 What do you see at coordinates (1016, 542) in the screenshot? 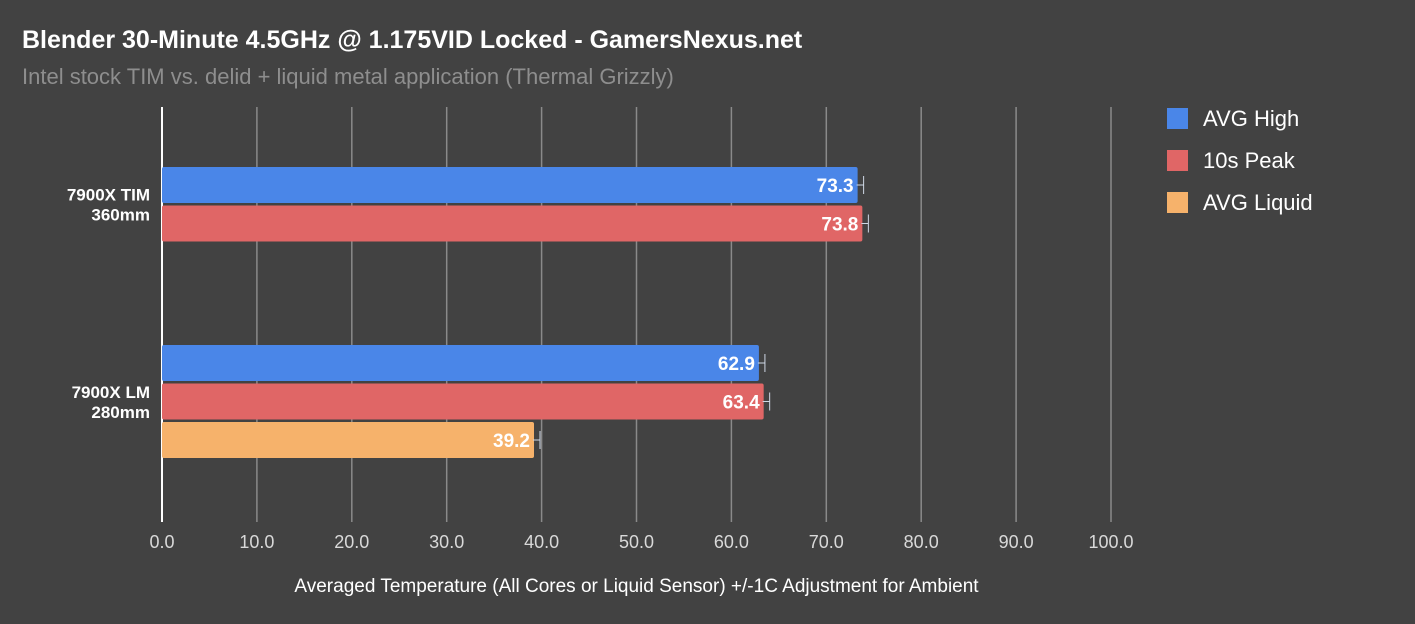
I see `x-tick-label: 90.0` at bounding box center [1016, 542].